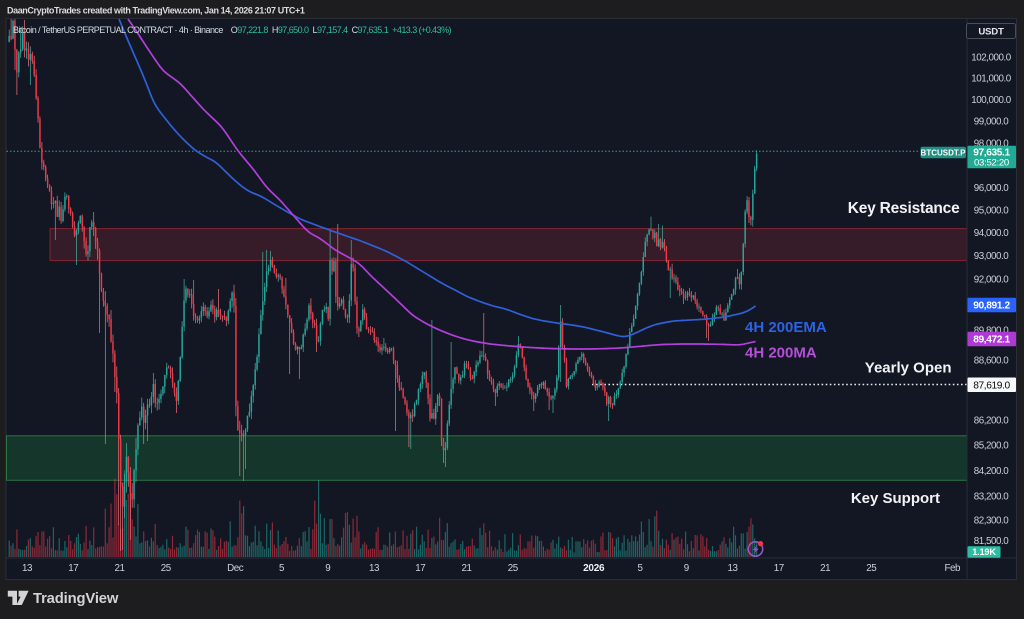  What do you see at coordinates (991, 340) in the screenshot?
I see `svg-text: 89,472.1` at bounding box center [991, 340].